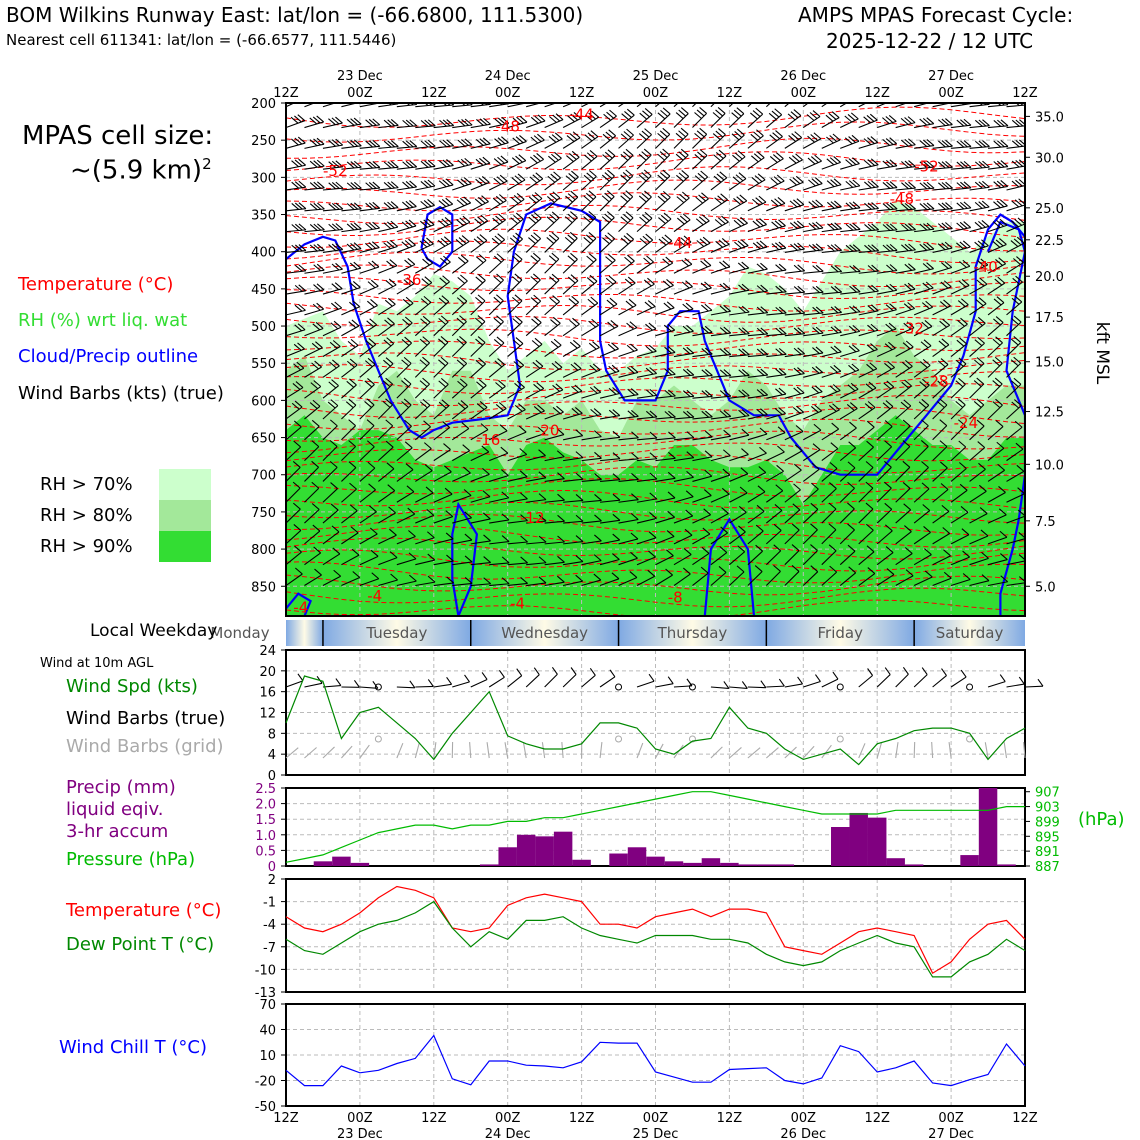 This screenshot has width=1140, height=1140. What do you see at coordinates (675, 598) in the screenshot?
I see `temp-contour-label: -8` at bounding box center [675, 598].